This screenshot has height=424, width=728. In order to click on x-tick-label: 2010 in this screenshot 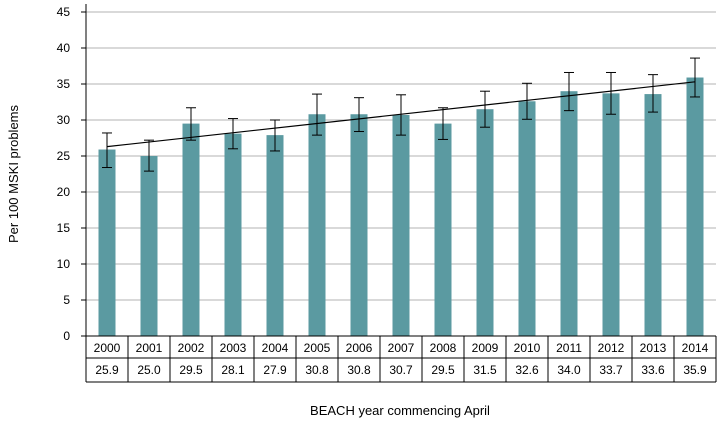, I will do `click(527, 348)`.